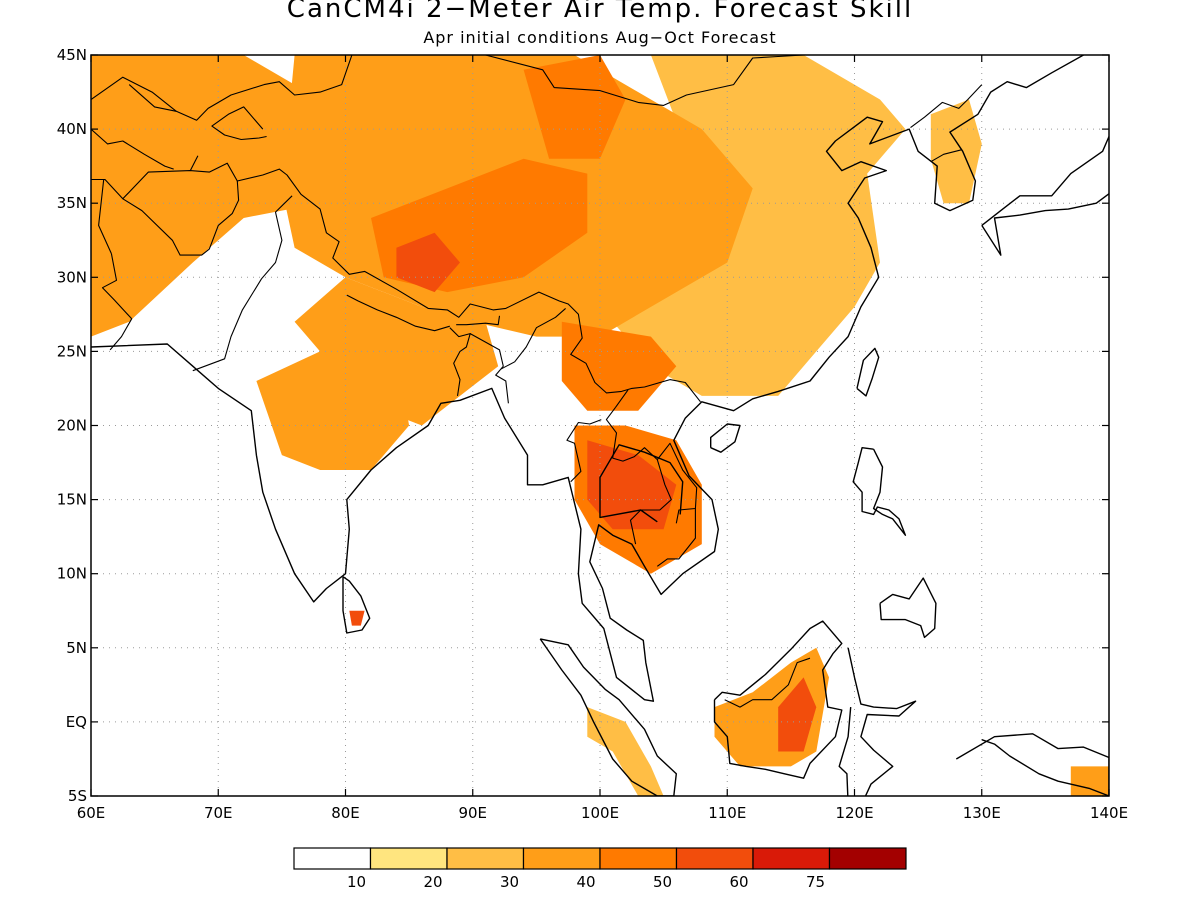 The height and width of the screenshot is (900, 1200). What do you see at coordinates (727, 813) in the screenshot?
I see `lon-tick-label: 110E` at bounding box center [727, 813].